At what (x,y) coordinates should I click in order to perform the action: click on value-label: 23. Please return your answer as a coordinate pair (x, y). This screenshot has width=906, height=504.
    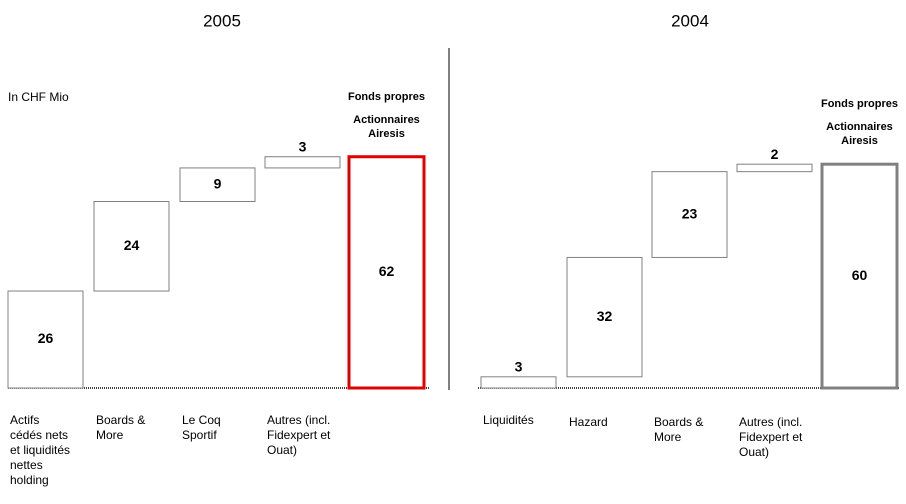
    Looking at the image, I should click on (690, 213).